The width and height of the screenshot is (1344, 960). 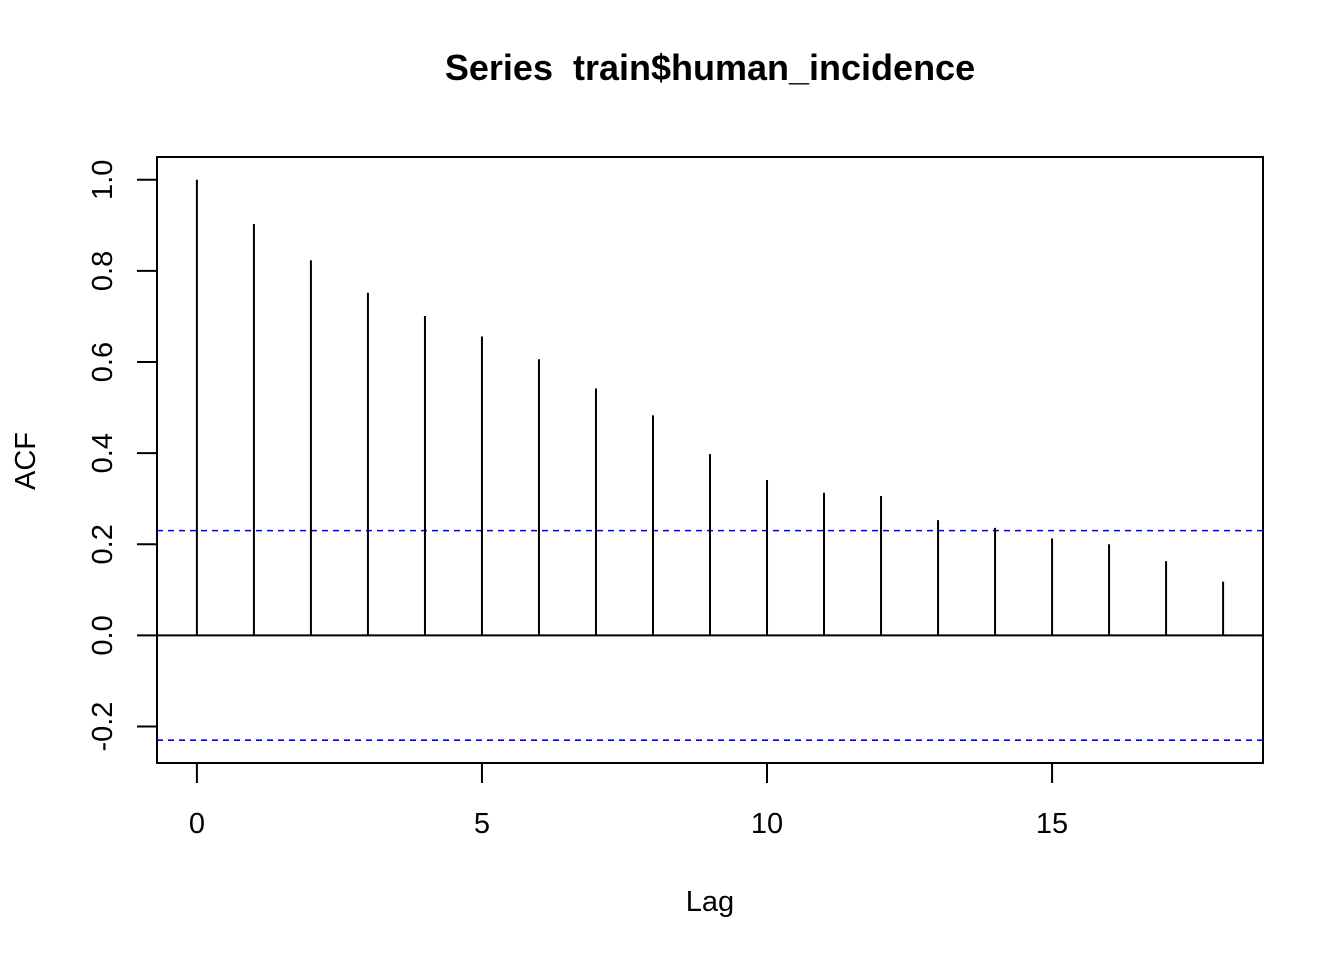 What do you see at coordinates (710, 902) in the screenshot?
I see `x-axis-label: Lag` at bounding box center [710, 902].